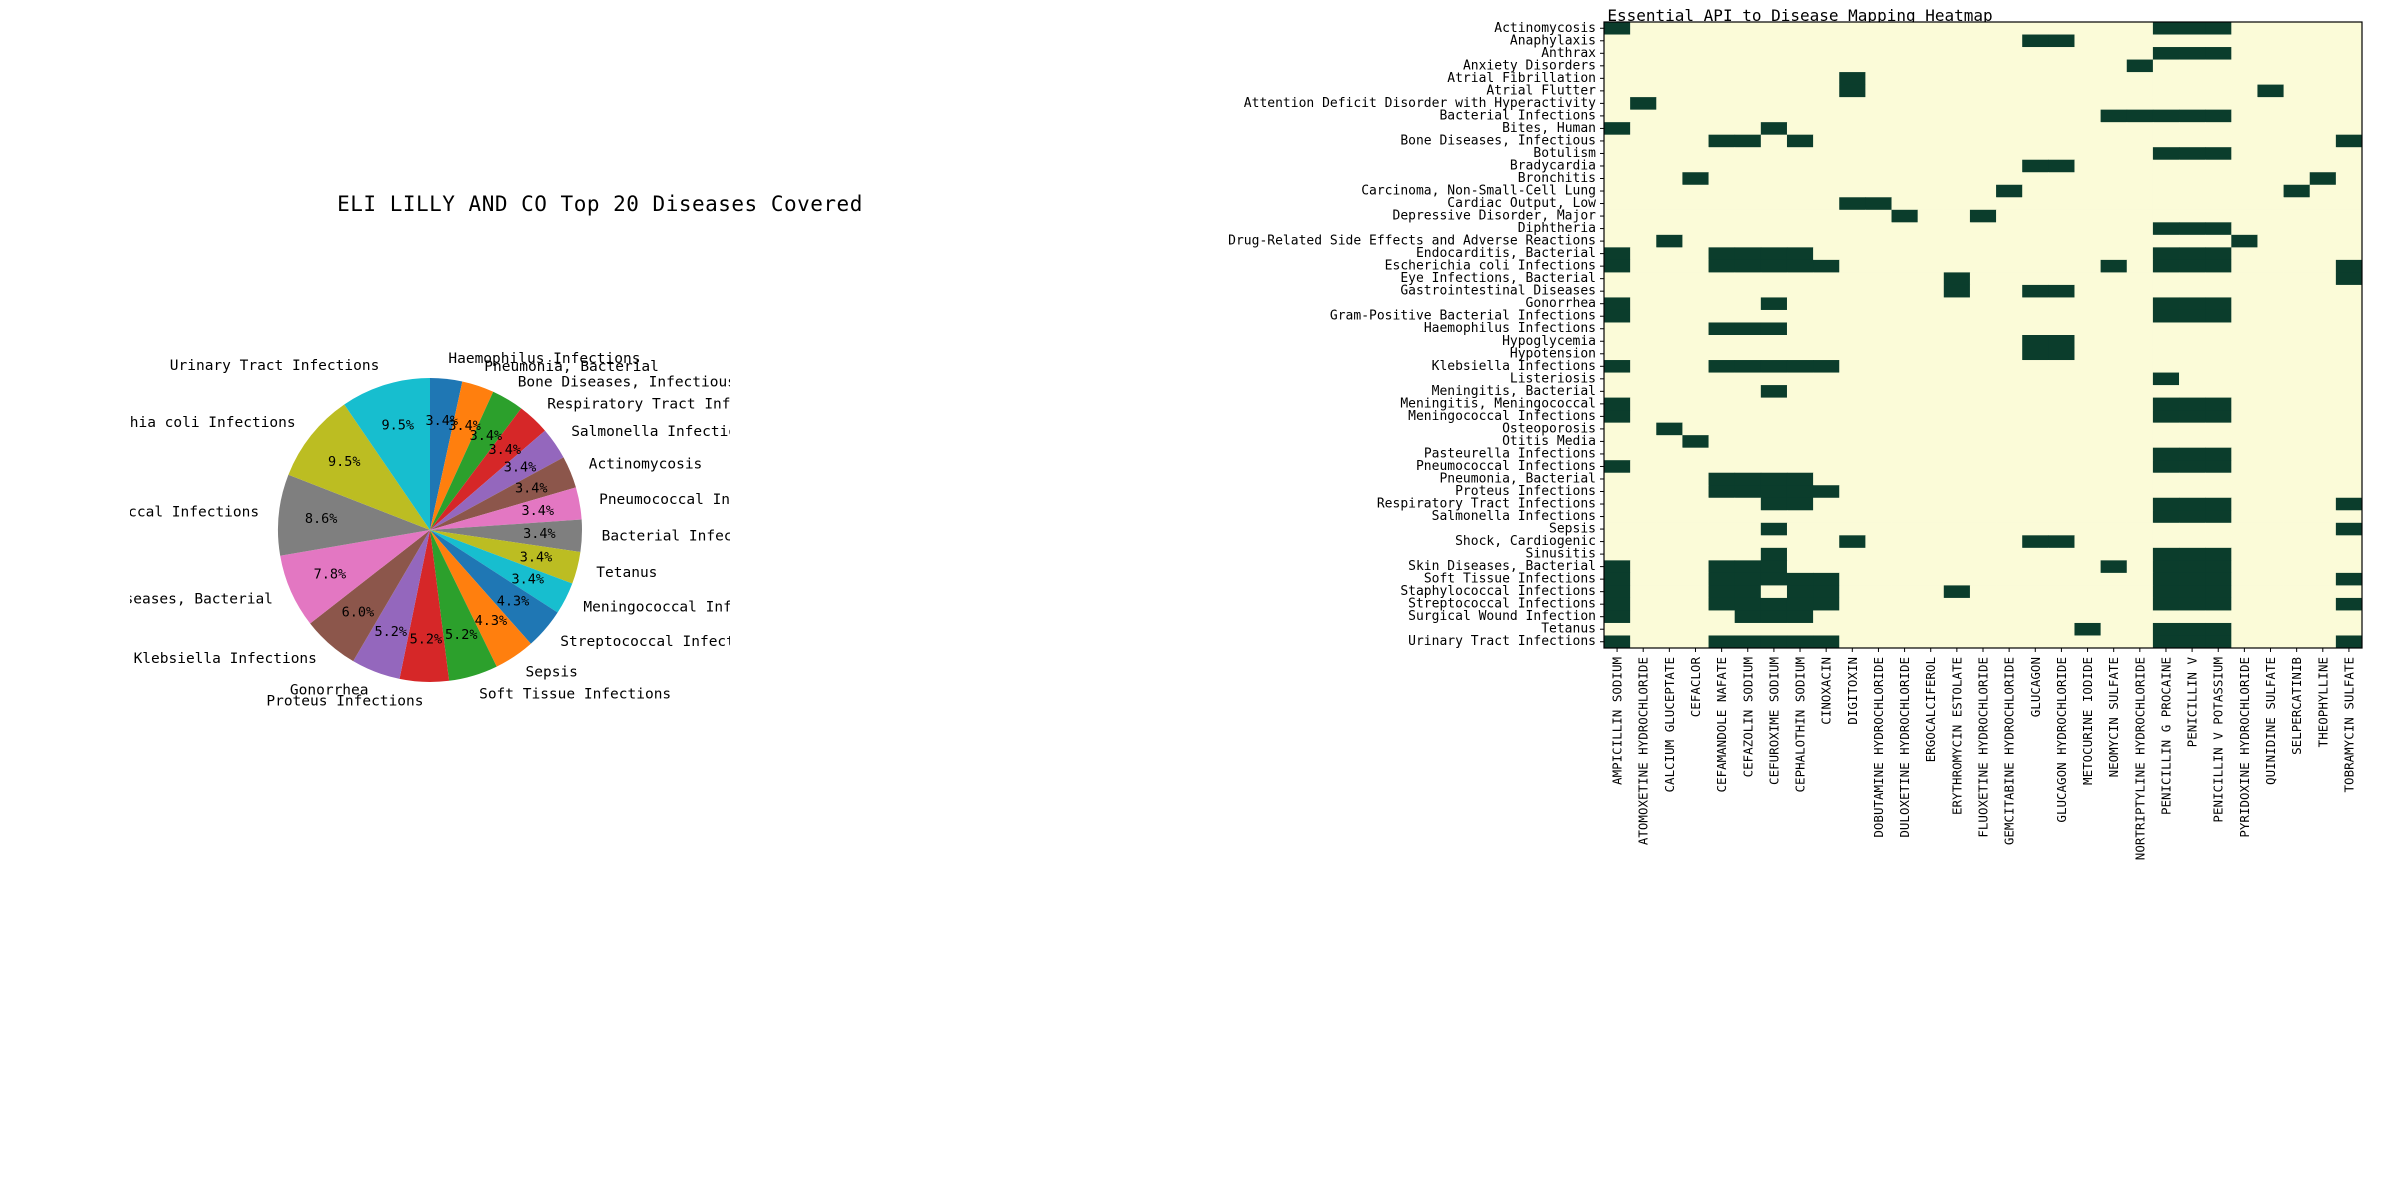 Image resolution: width=2400 pixels, height=1200 pixels. What do you see at coordinates (370, 596) in the screenshot?
I see `pie-slice` at bounding box center [370, 596].